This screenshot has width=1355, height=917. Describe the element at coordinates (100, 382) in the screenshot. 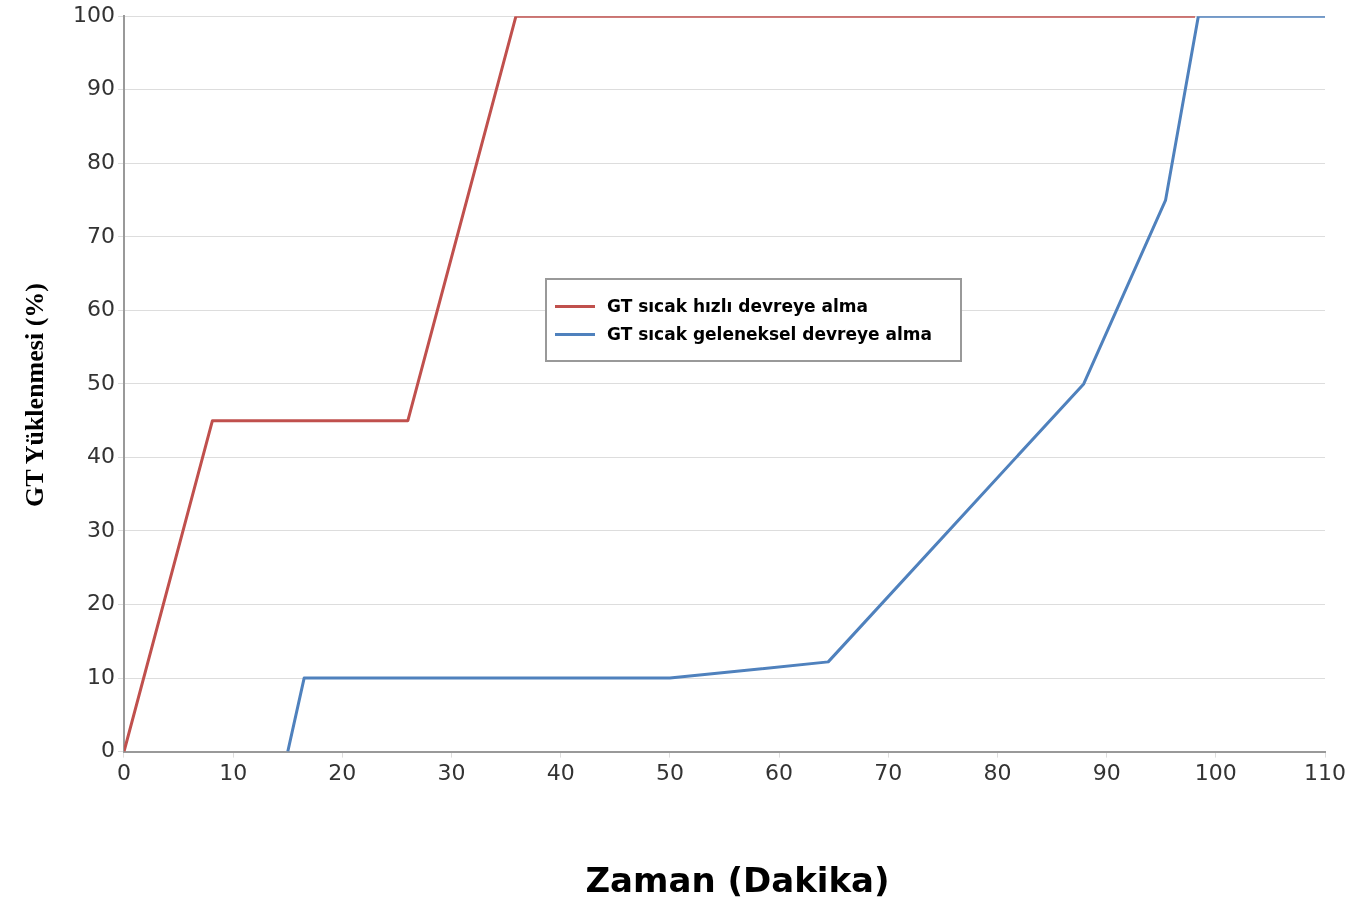

I see `y-tick-label: 50` at that location.